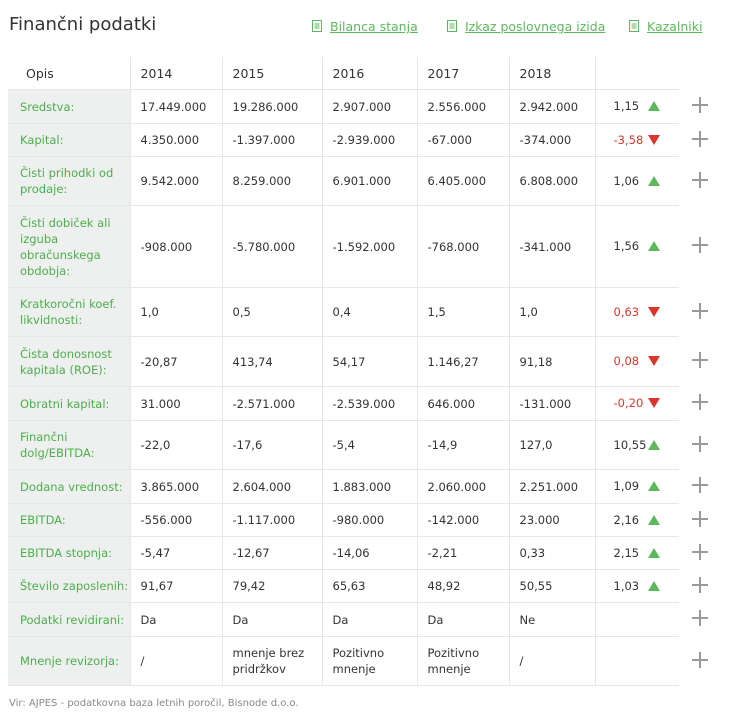  Describe the element at coordinates (463, 661) in the screenshot. I see `cell-2017: Pozitivno mnenje` at that location.